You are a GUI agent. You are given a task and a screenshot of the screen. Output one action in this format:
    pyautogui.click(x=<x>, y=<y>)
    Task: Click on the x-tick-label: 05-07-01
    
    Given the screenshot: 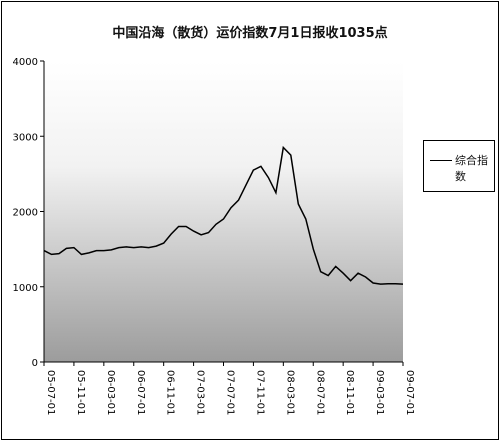 What is the action you would take?
    pyautogui.click(x=50, y=392)
    